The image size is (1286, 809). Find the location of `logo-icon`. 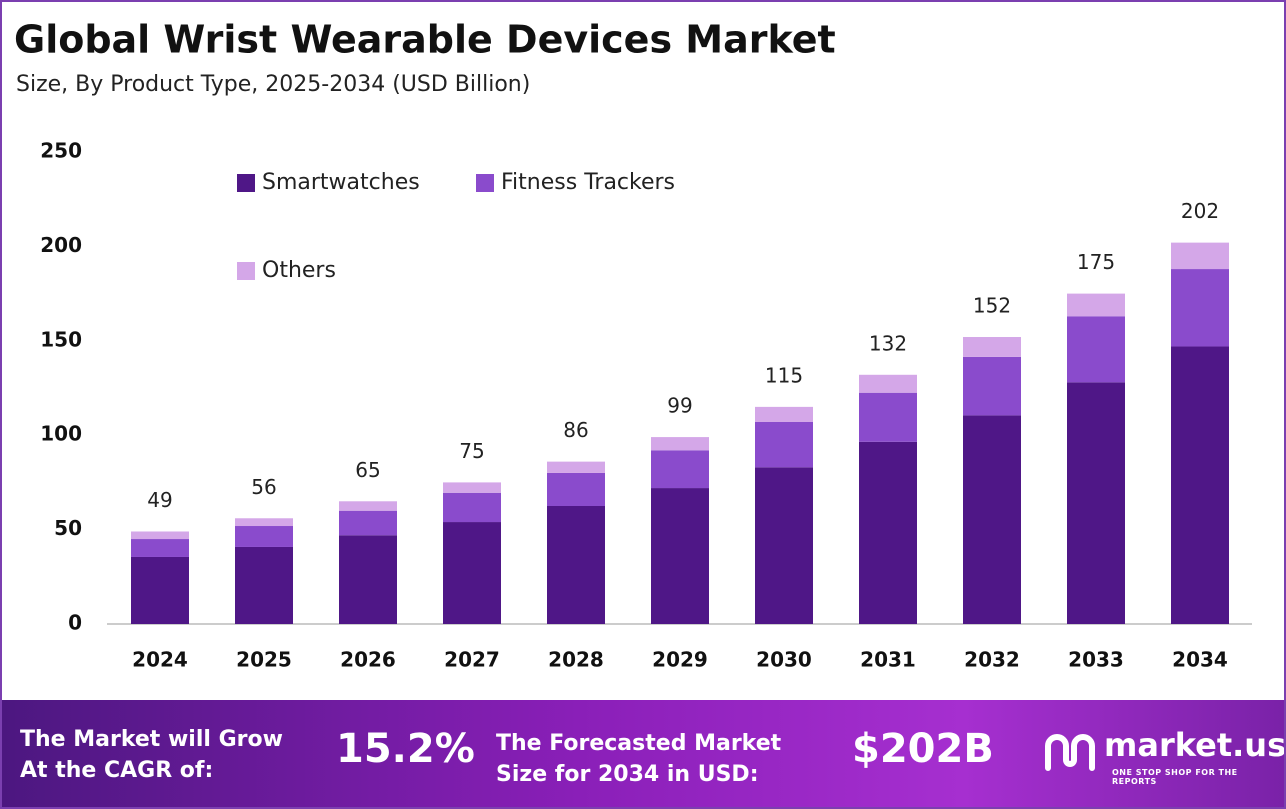

logo-icon is located at coordinates (1070, 752).